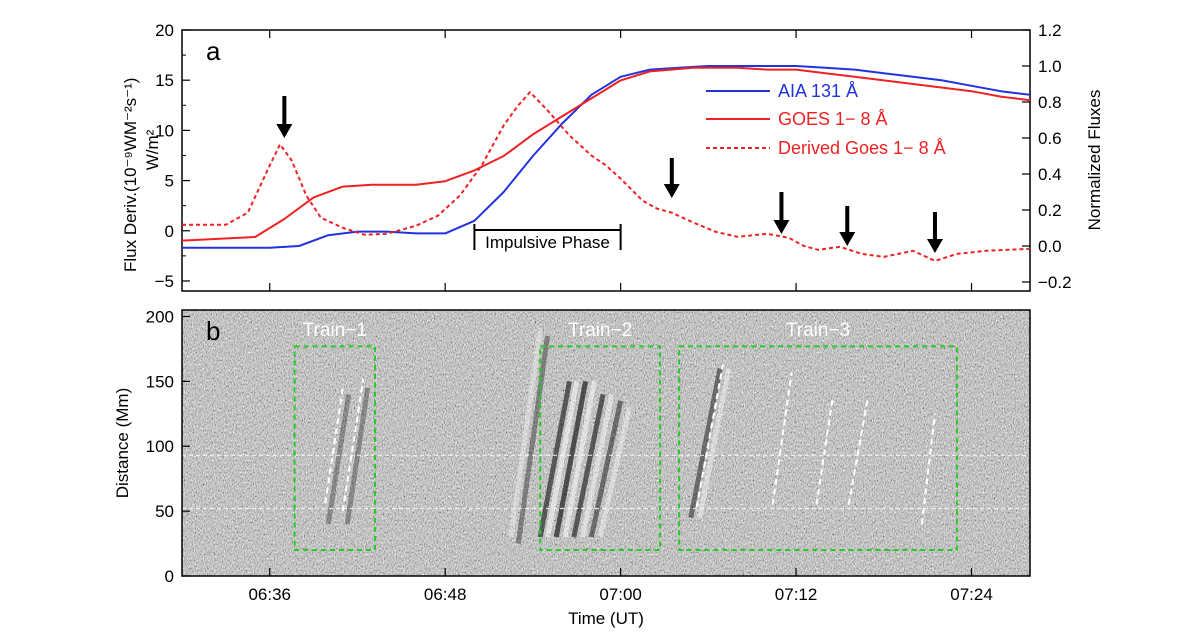  Describe the element at coordinates (213, 51) in the screenshot. I see `panel-a-letter: a` at that location.